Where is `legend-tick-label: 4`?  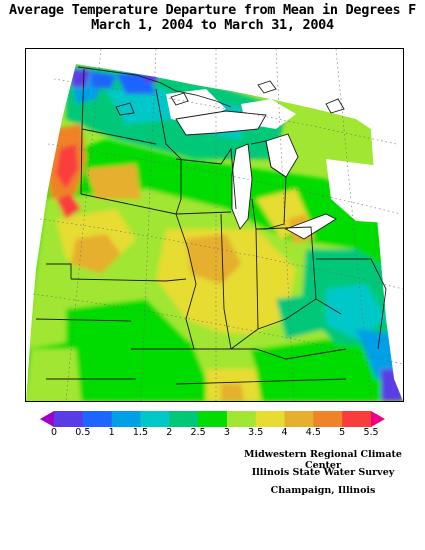
legend-tick-label: 4 is located at coordinates (284, 432).